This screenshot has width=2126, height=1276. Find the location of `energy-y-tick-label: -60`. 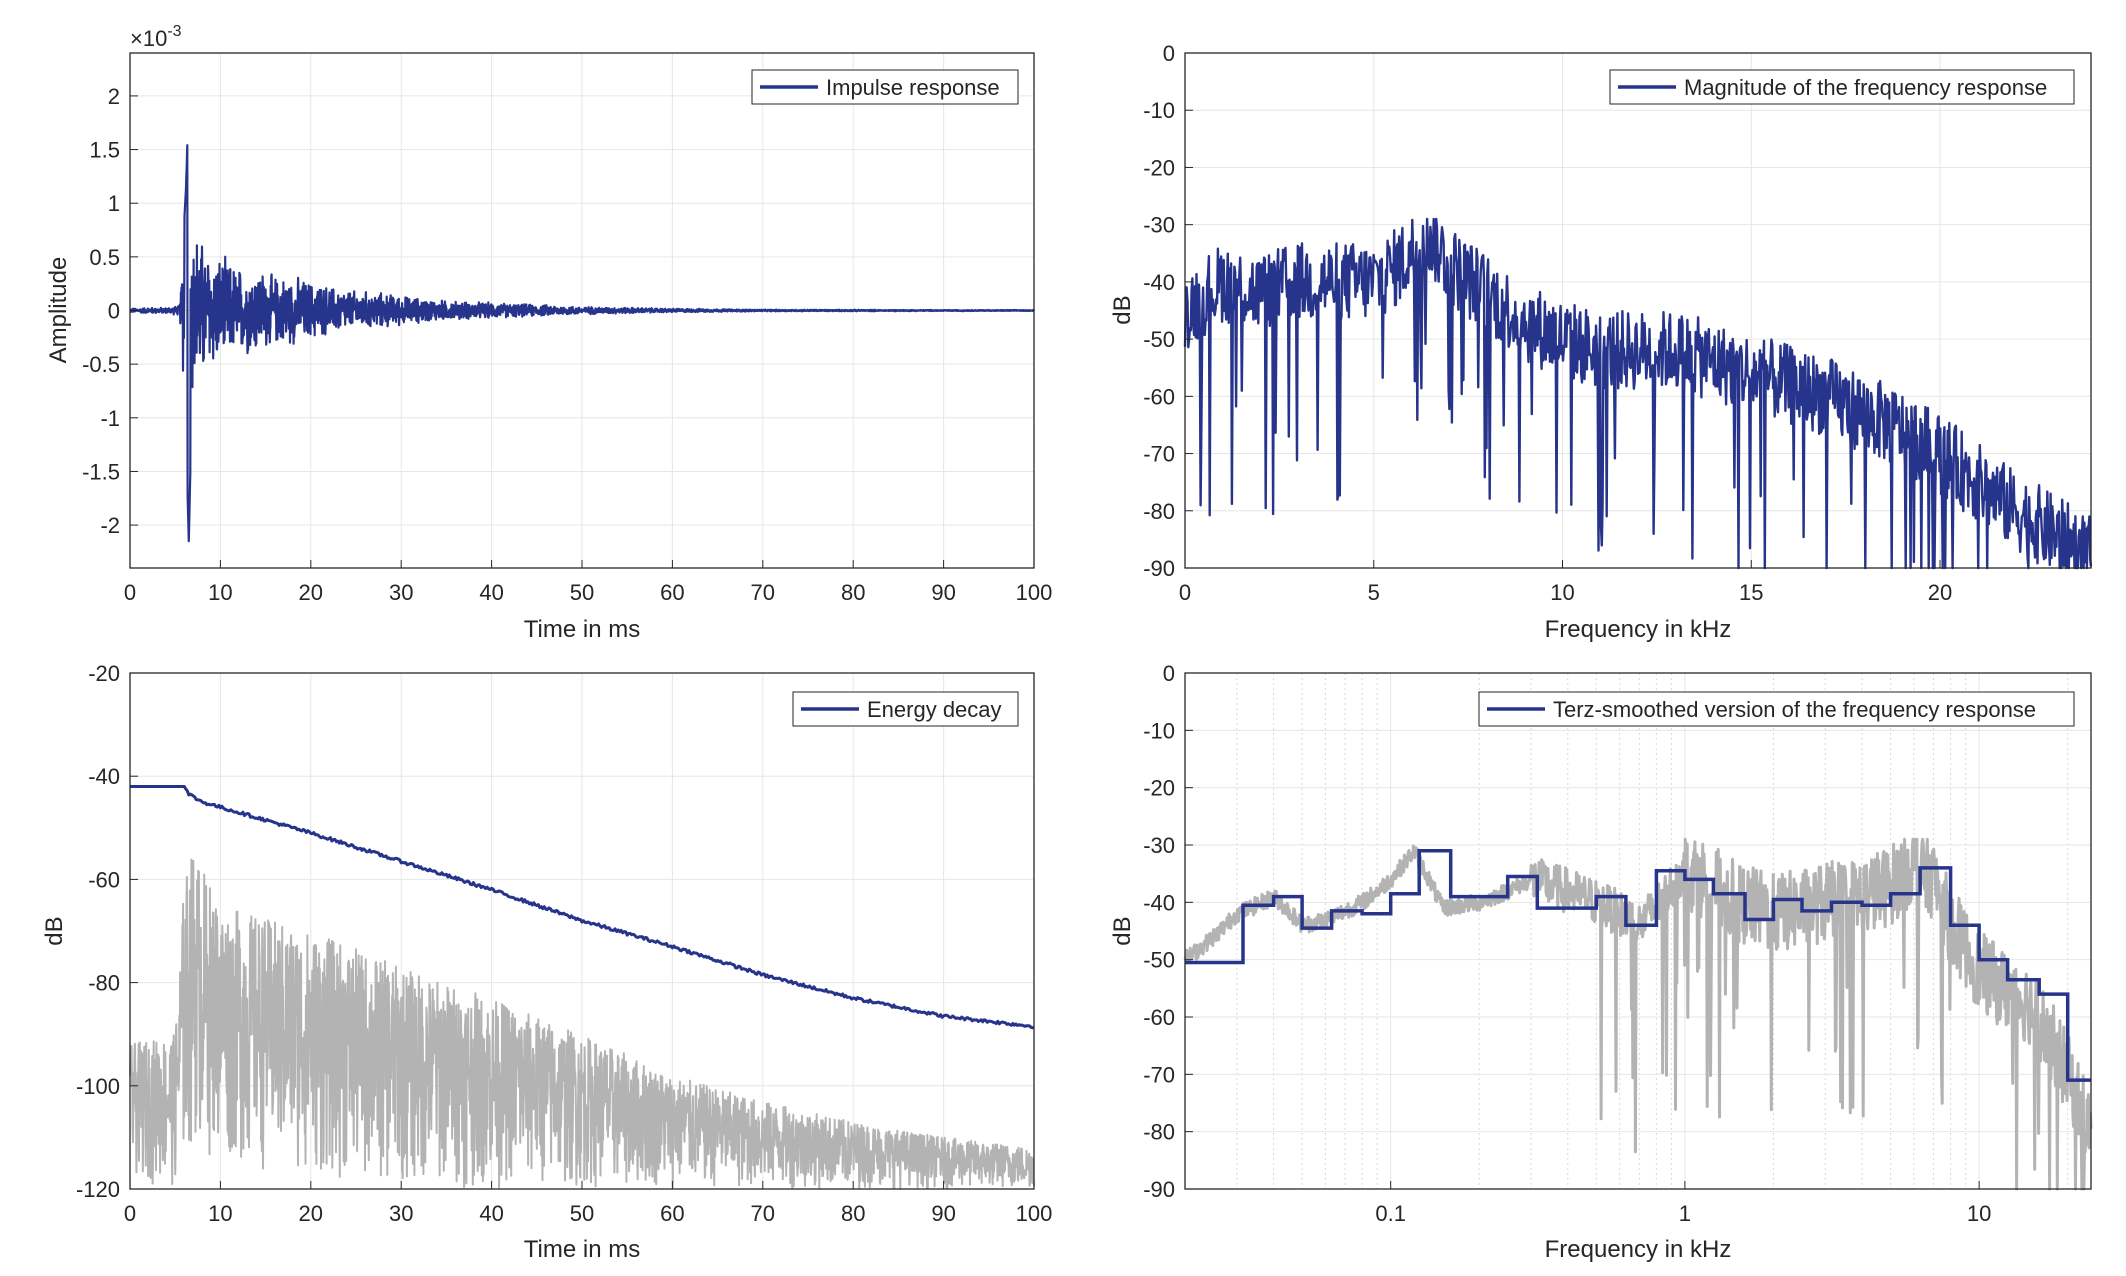

energy-y-tick-label: -60 is located at coordinates (104, 879).